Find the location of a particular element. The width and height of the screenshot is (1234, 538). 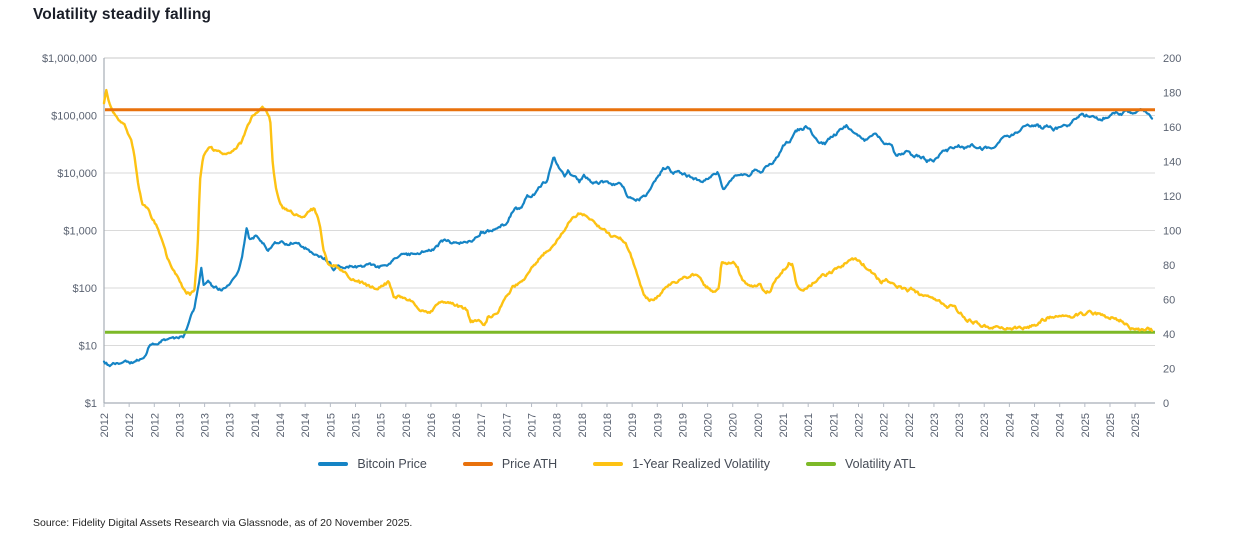

legend-item-price-ath: Price ATH is located at coordinates (510, 464).